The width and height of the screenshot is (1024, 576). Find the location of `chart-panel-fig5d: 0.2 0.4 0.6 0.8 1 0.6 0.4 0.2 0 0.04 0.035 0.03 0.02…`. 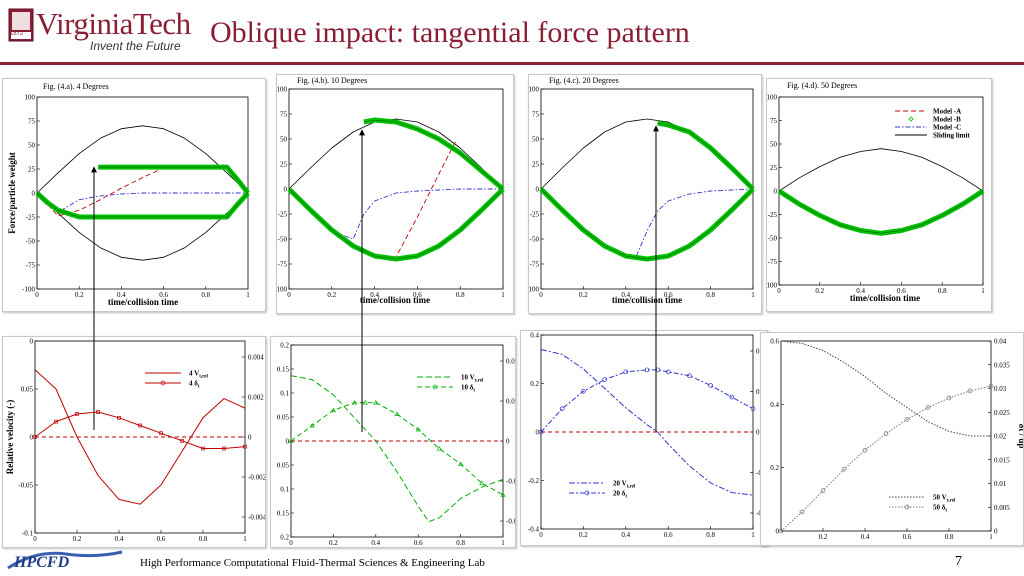

chart-panel-fig5d: 0.2 0.4 0.6 0.8 1 0.6 0.4 0.2 0 0.04 0.035 0.03 0.02… is located at coordinates (892, 439).